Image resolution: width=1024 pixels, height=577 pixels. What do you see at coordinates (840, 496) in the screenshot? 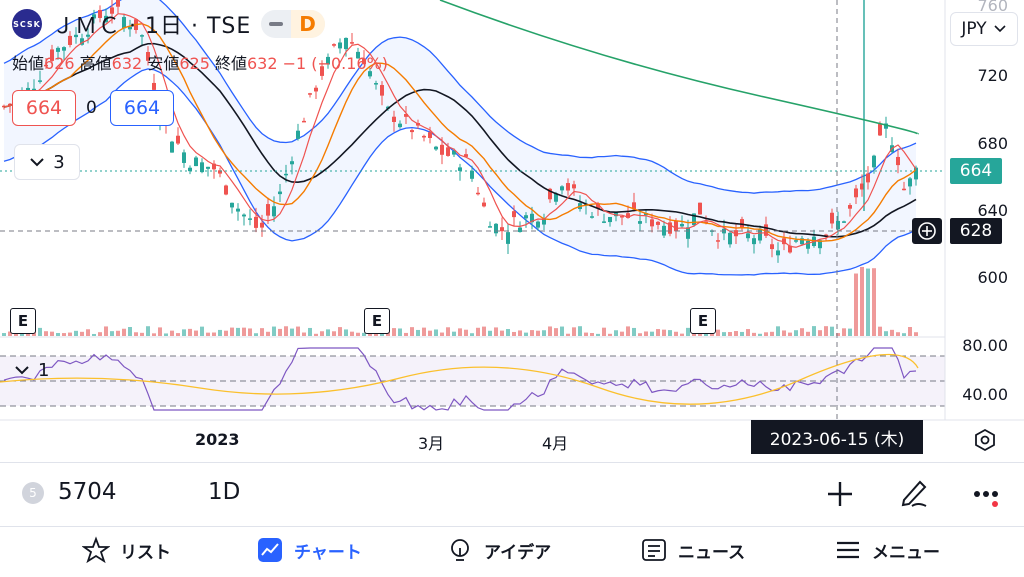
I see `plus-icon` at bounding box center [840, 496].